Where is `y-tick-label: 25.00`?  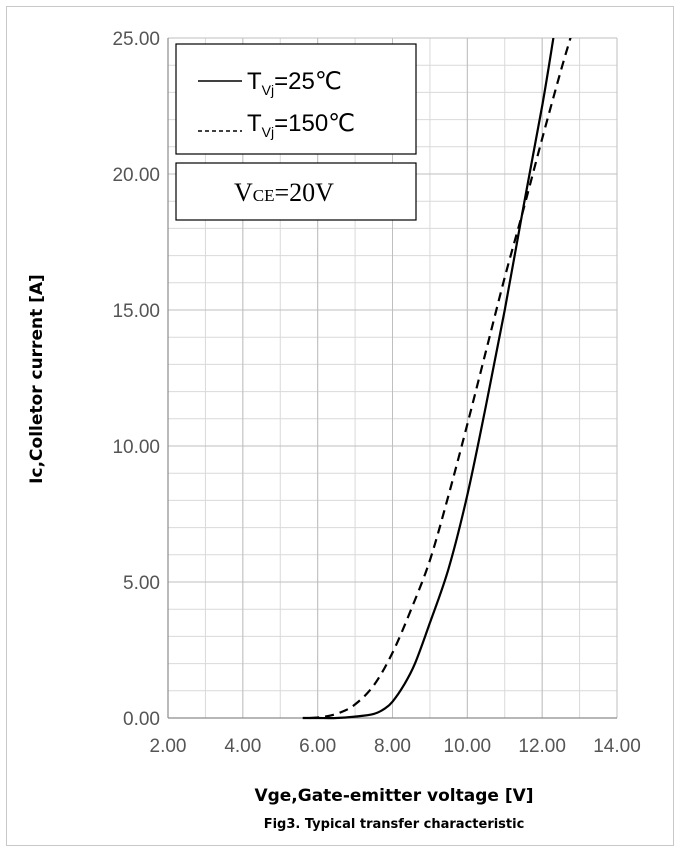
y-tick-label: 25.00 is located at coordinates (136, 39).